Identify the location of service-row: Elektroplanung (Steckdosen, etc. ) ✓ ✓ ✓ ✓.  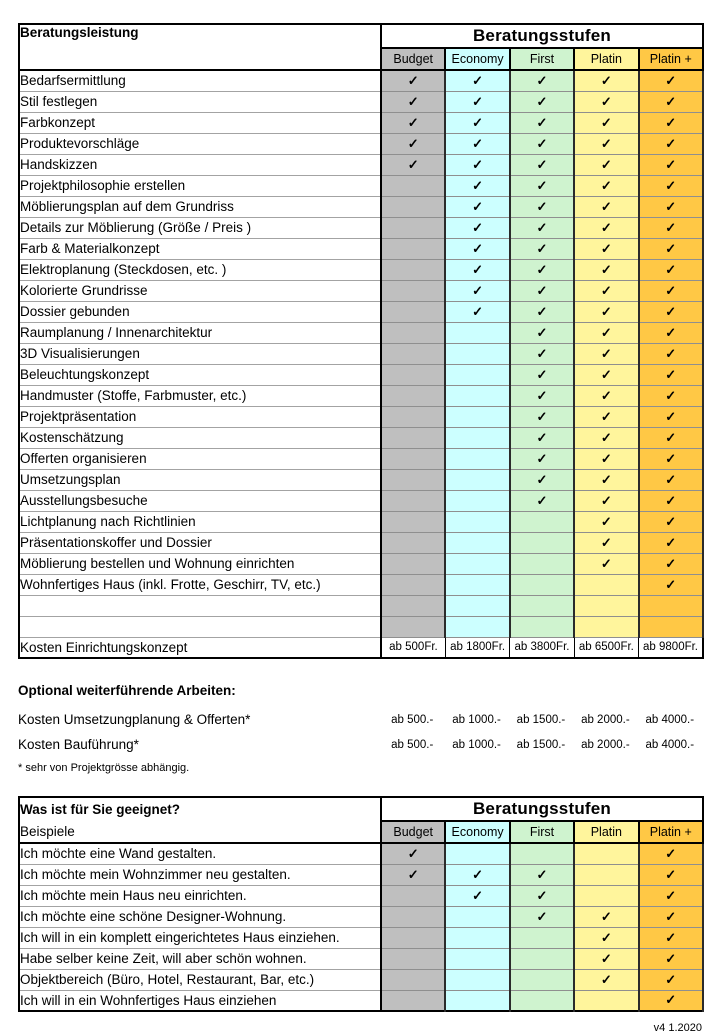
(361, 269).